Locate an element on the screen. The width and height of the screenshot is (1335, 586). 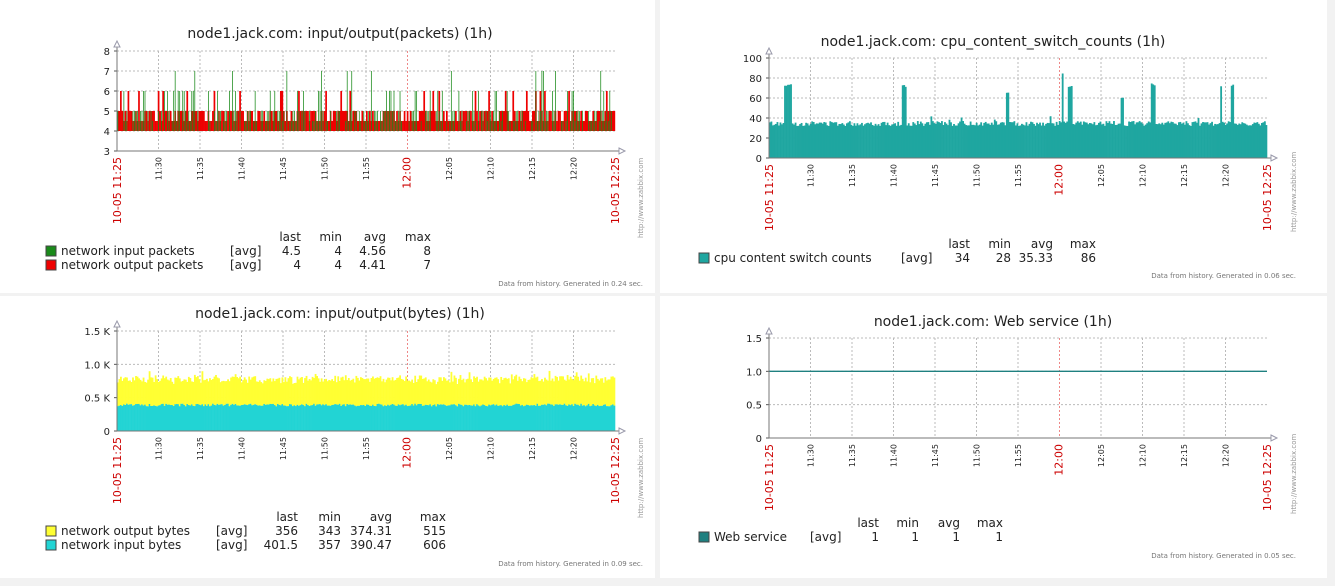
legend-header: min is located at coordinates (330, 237).